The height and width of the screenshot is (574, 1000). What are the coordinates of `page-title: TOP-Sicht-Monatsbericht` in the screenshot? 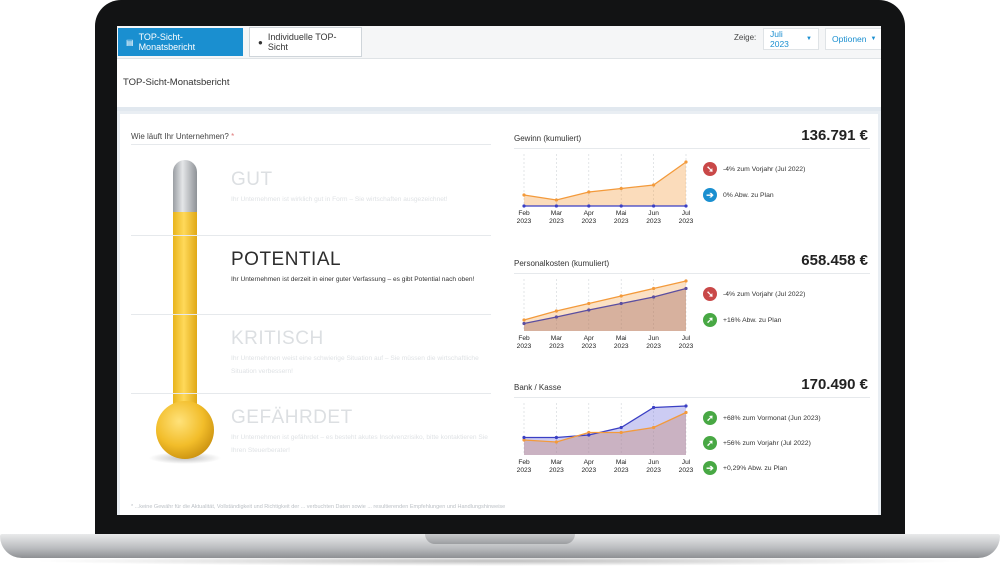 It's located at (176, 82).